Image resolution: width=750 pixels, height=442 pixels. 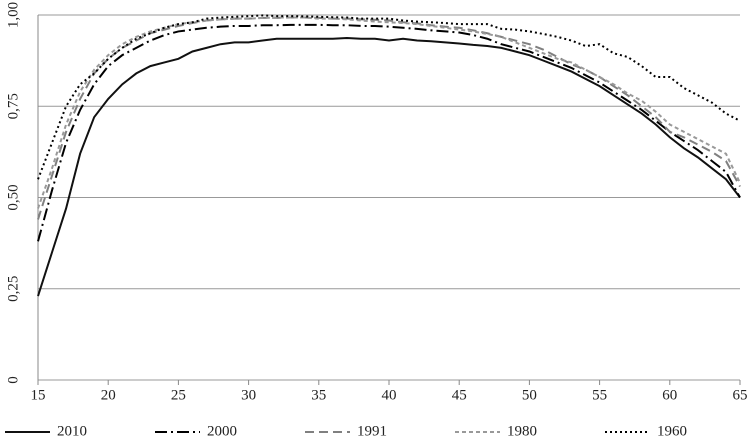 What do you see at coordinates (372, 431) in the screenshot?
I see `legend-label: 1991` at bounding box center [372, 431].